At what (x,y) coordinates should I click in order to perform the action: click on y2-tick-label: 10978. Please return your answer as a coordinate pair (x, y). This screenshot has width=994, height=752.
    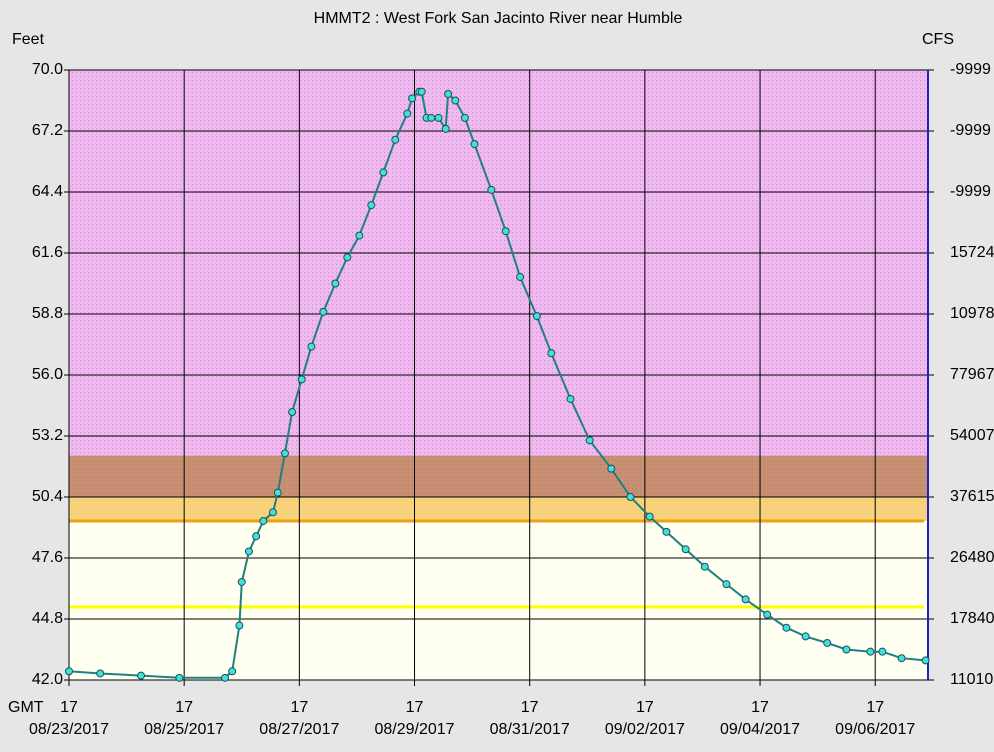
    Looking at the image, I should click on (972, 313).